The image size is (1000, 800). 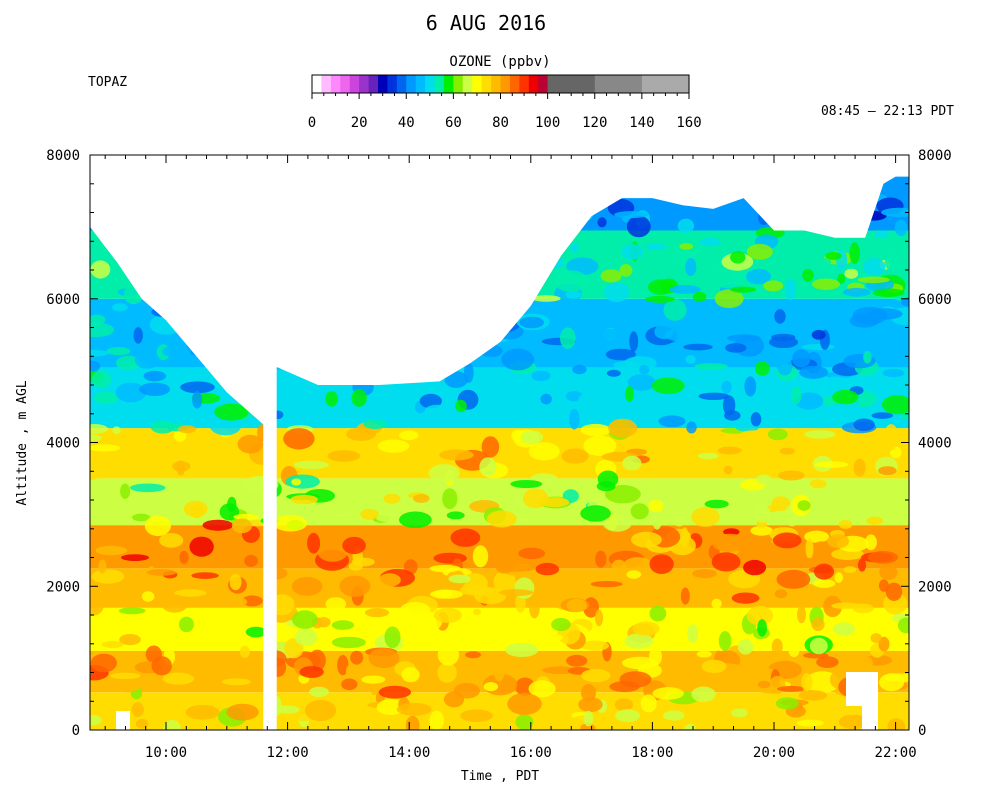 I want to click on colorbar-tick-label: 120, so click(x=594, y=123).